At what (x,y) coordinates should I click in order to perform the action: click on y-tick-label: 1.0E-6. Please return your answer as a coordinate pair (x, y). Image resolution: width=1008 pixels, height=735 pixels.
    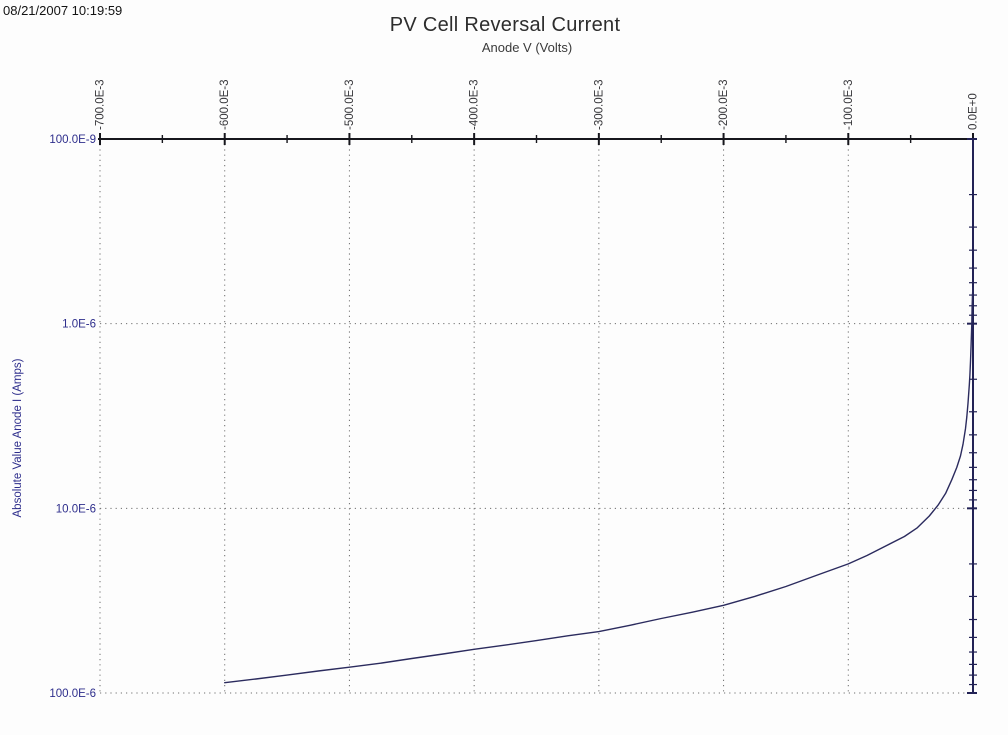
    Looking at the image, I should click on (79, 325).